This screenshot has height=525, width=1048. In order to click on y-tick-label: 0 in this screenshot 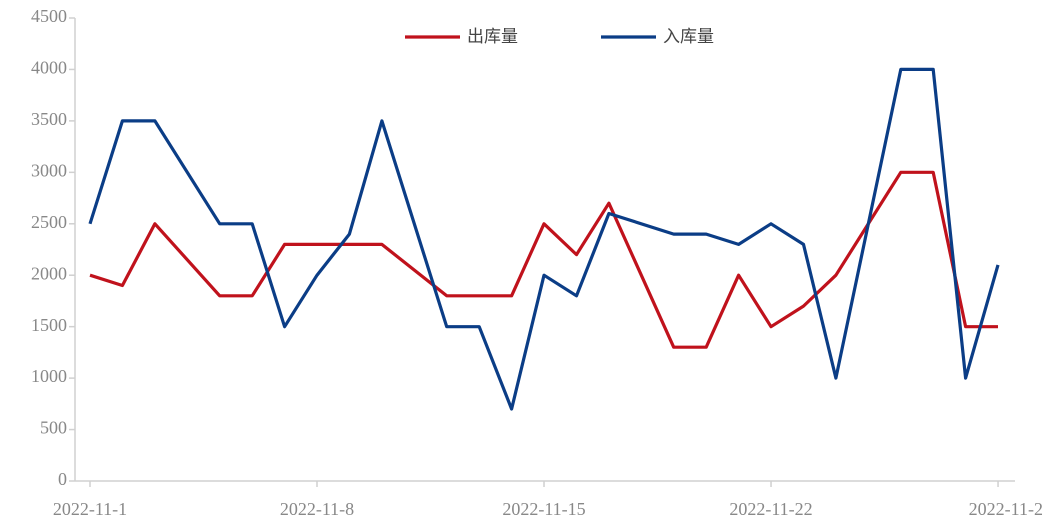, I will do `click(62, 479)`.